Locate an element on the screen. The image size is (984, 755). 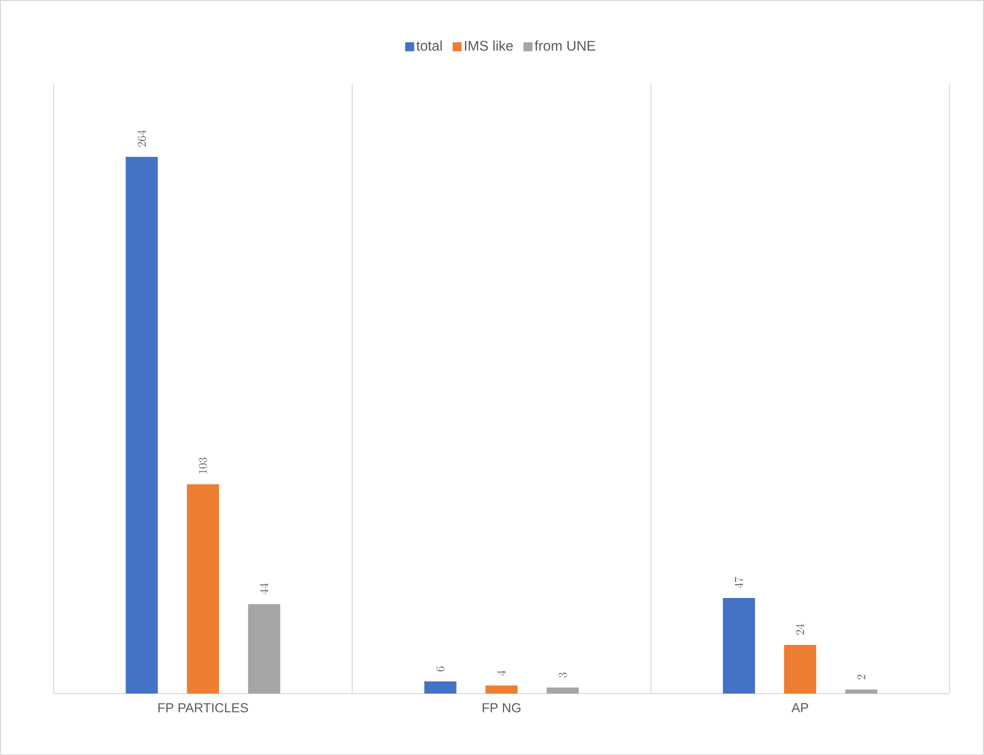
data-label: 4 is located at coordinates (501, 673).